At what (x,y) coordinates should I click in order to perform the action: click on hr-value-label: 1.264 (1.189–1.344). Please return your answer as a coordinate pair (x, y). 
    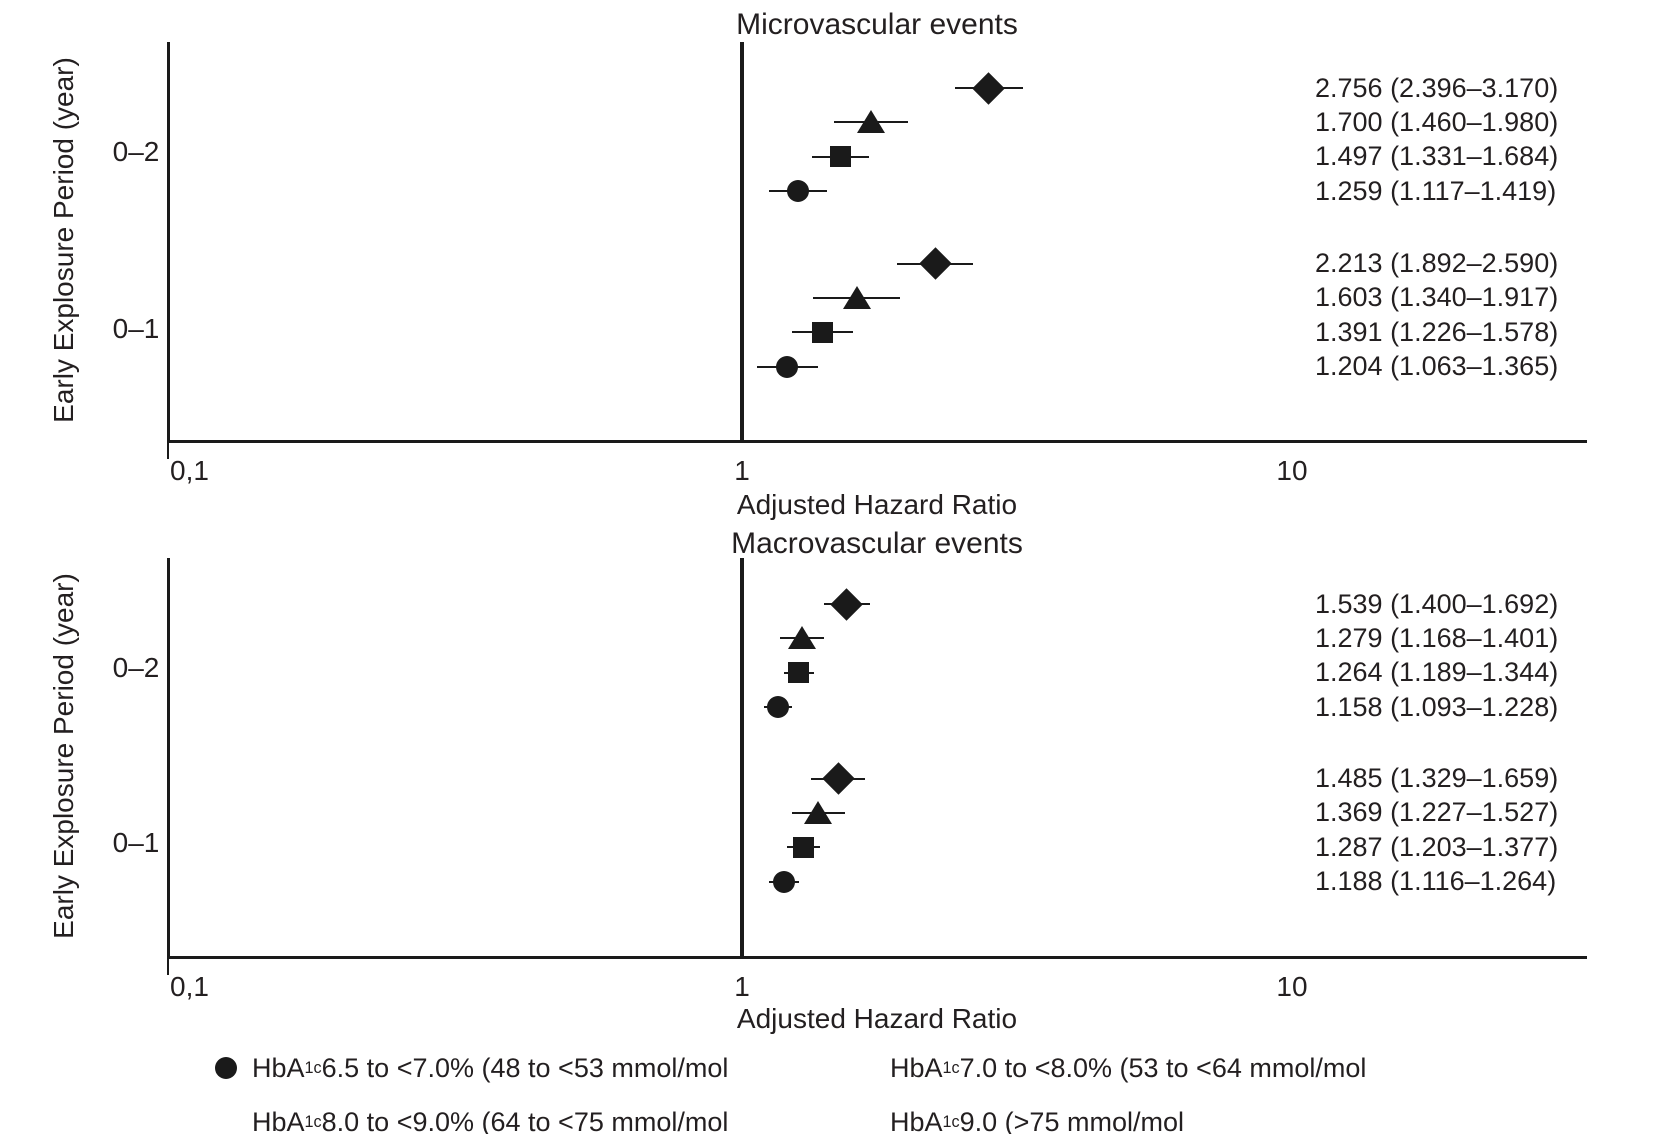
    Looking at the image, I should click on (1437, 672).